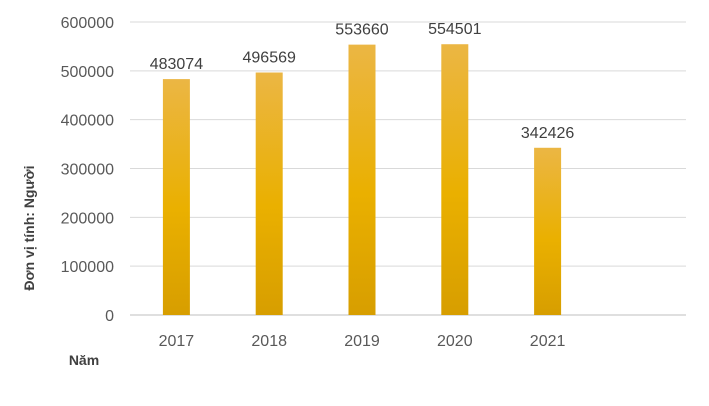  Describe the element at coordinates (176, 64) in the screenshot. I see `data-label: 483074` at that location.